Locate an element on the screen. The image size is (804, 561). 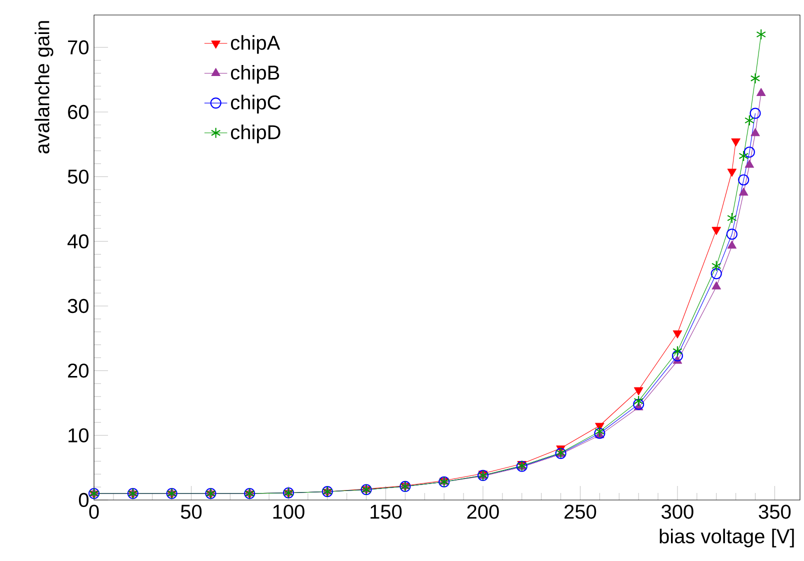
x-tick-label: 200 is located at coordinates (483, 511).